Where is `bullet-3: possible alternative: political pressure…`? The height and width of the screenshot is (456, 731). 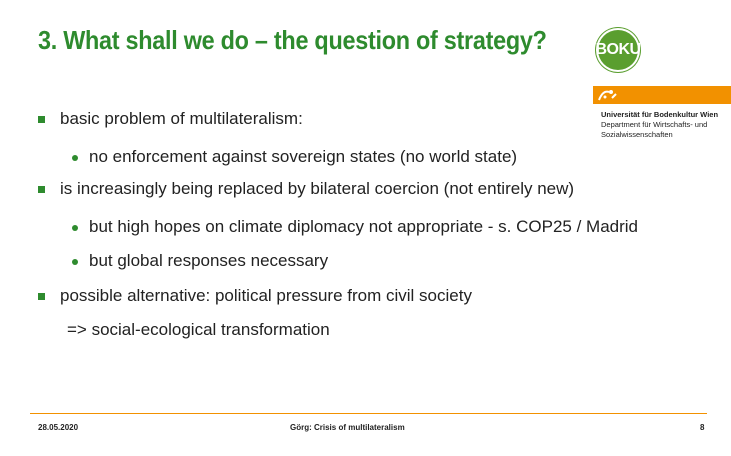
bullet-3: possible alternative: political pressure… is located at coordinates (266, 295).